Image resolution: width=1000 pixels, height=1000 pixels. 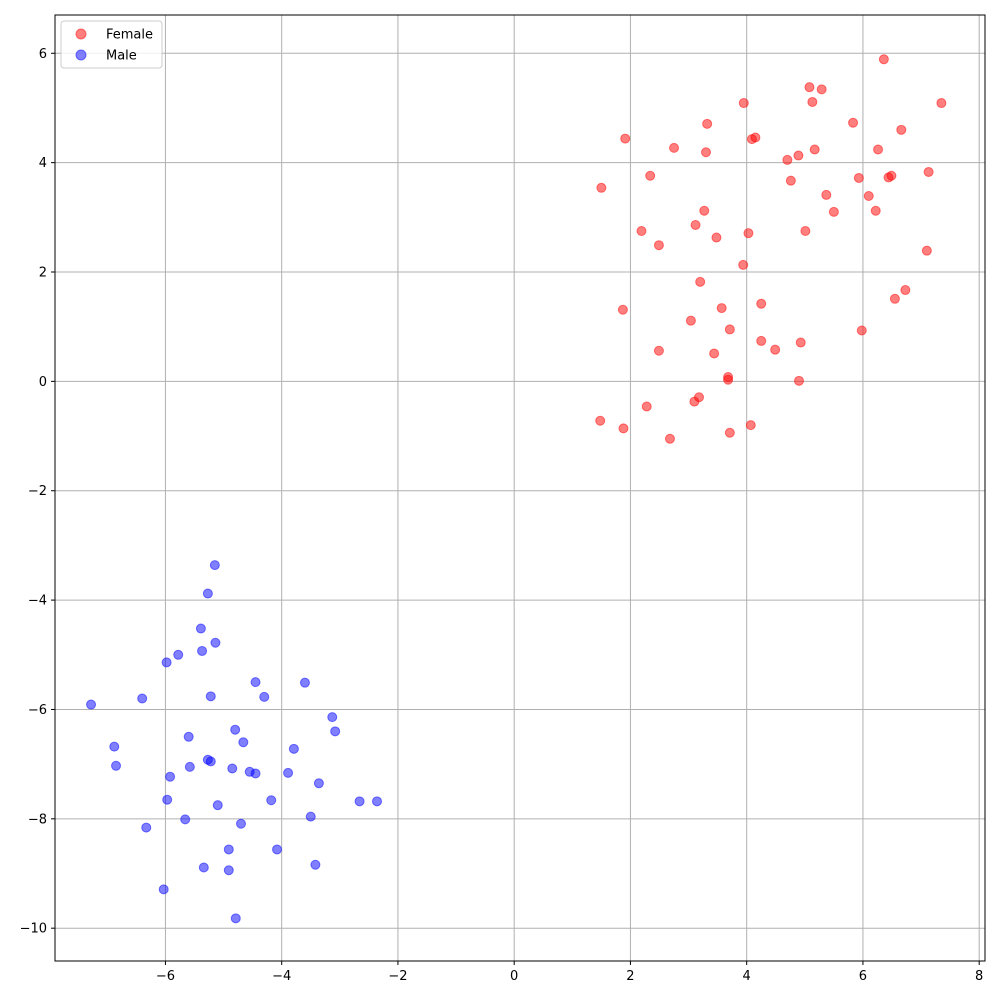 I want to click on y-tick-label: 4, so click(x=43, y=163).